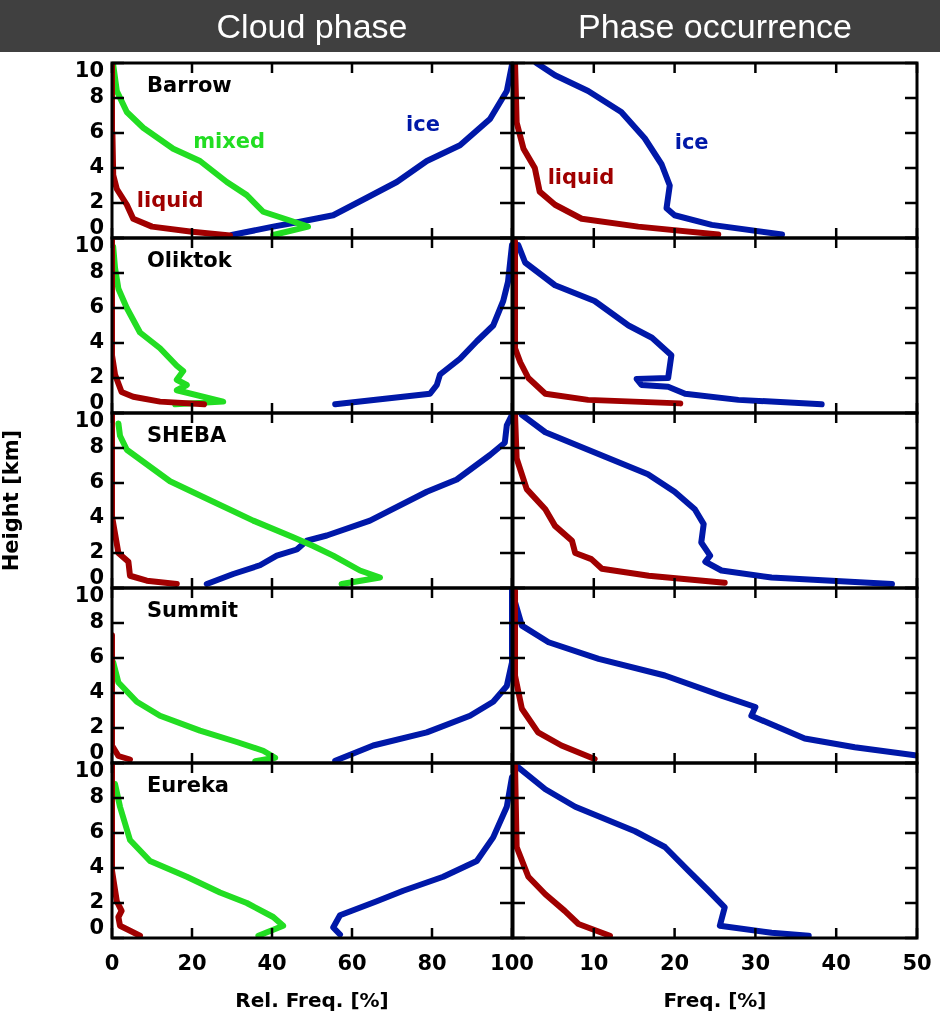 Image resolution: width=940 pixels, height=1018 pixels. Describe the element at coordinates (187, 435) in the screenshot. I see `annotation: SHEBA` at that location.